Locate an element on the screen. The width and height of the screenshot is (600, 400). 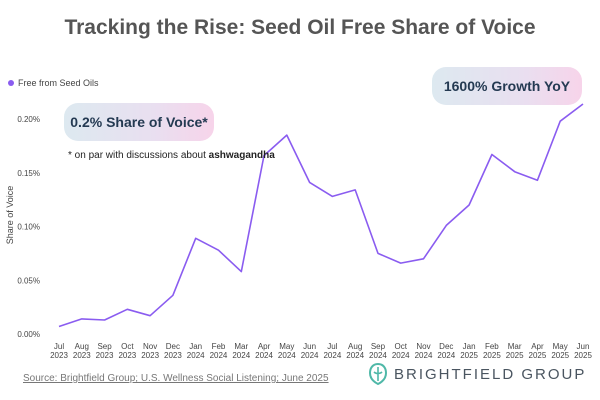
brand-logo: BRIGHTFIELD GROUP is located at coordinates (477, 374).